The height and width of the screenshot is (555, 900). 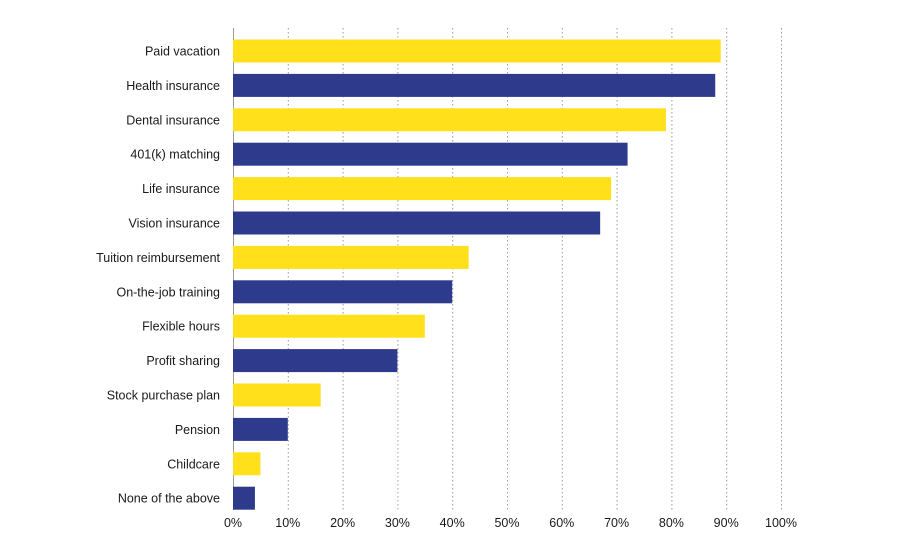 I want to click on category-label-health-insurance: Health insurance, so click(x=173, y=86).